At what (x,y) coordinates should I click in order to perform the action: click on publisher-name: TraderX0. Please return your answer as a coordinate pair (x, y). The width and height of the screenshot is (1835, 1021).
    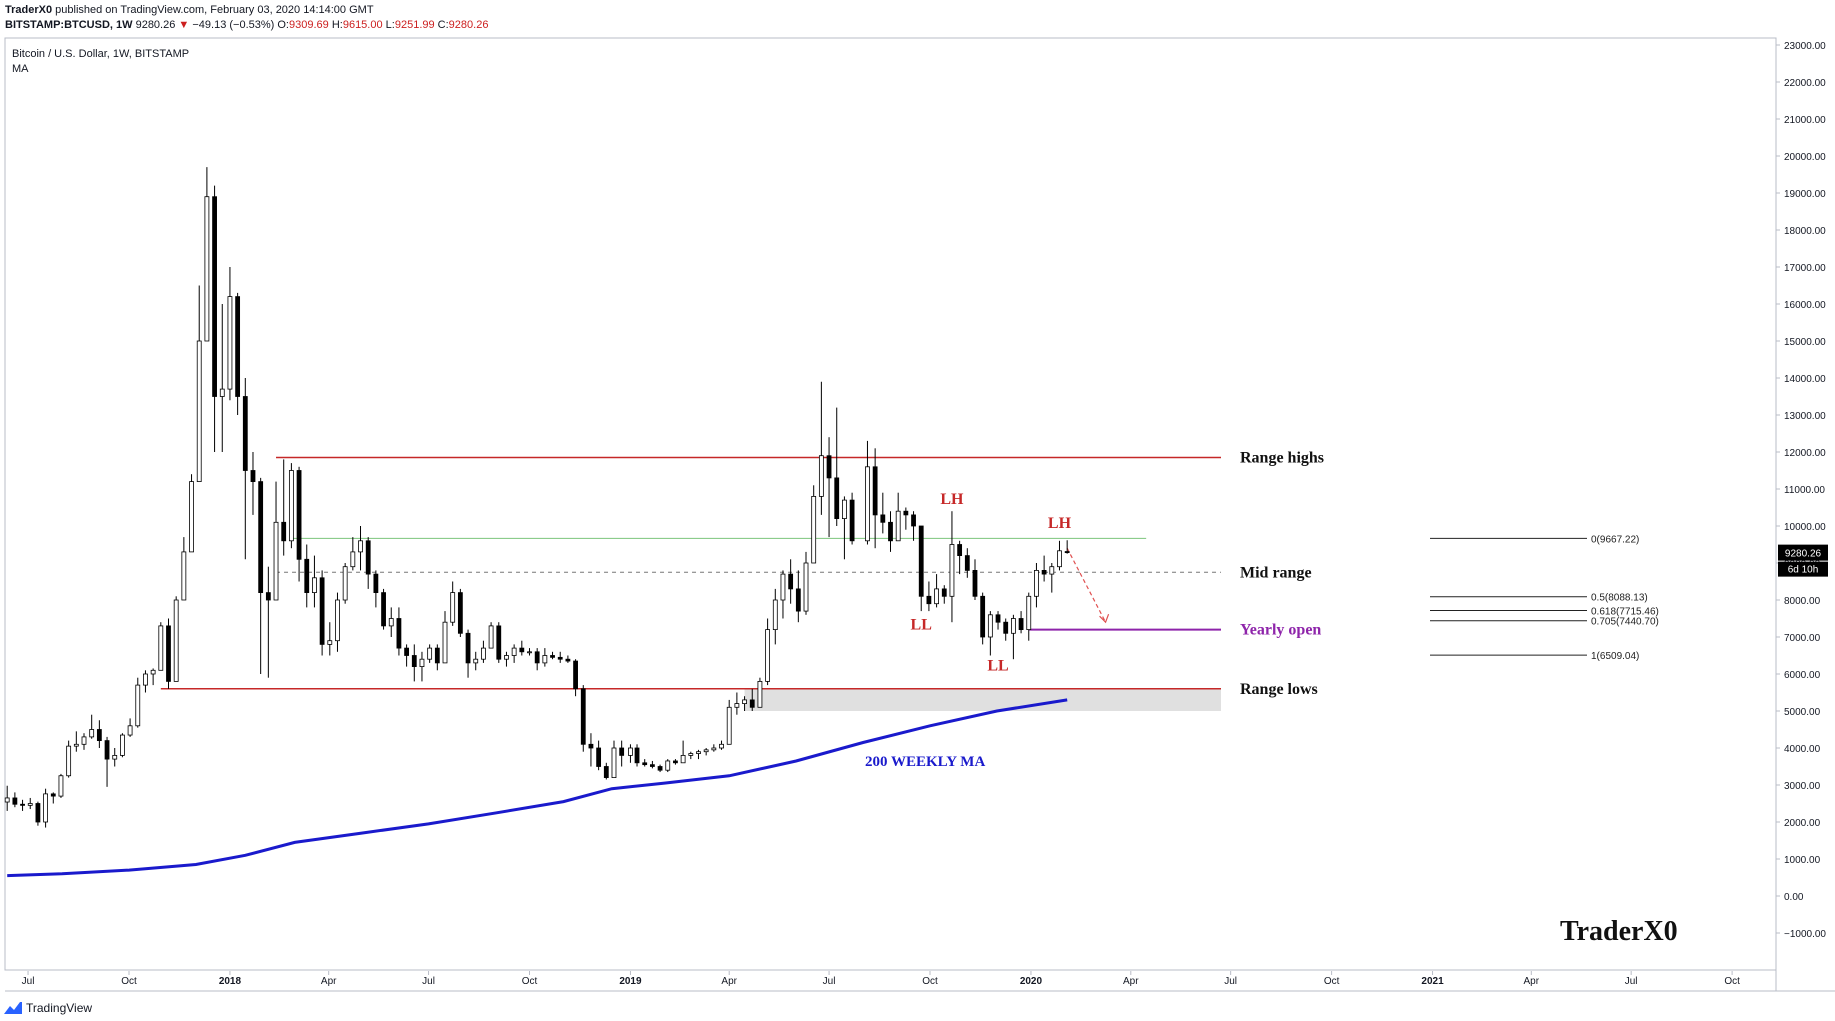
    Looking at the image, I should click on (29, 10).